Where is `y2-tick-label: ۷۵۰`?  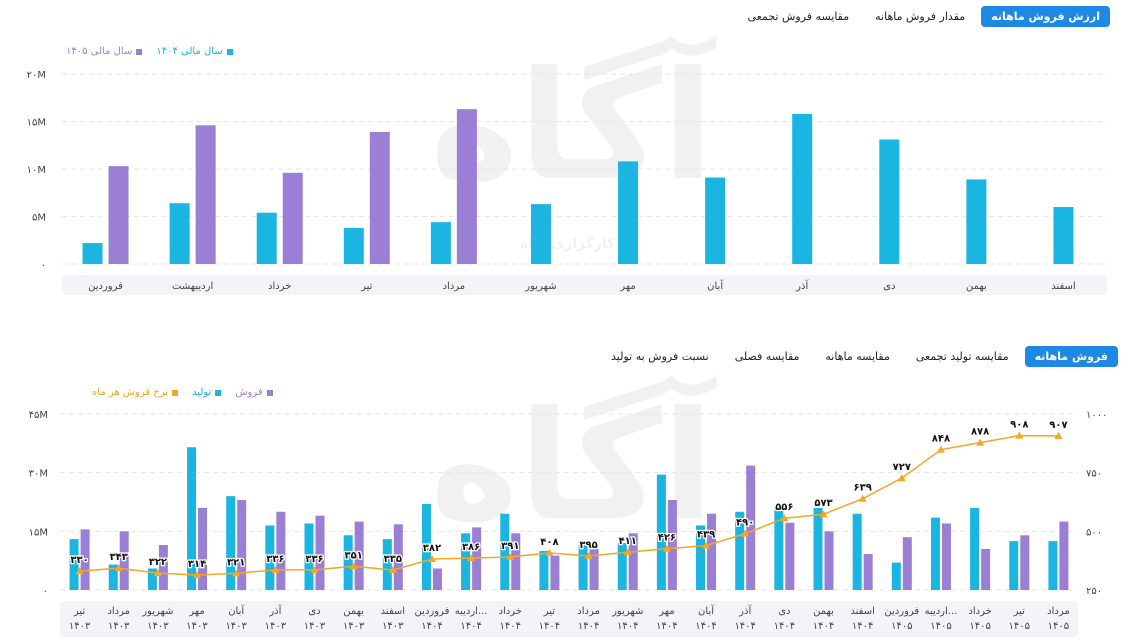 y2-tick-label: ۷۵۰ is located at coordinates (1094, 474).